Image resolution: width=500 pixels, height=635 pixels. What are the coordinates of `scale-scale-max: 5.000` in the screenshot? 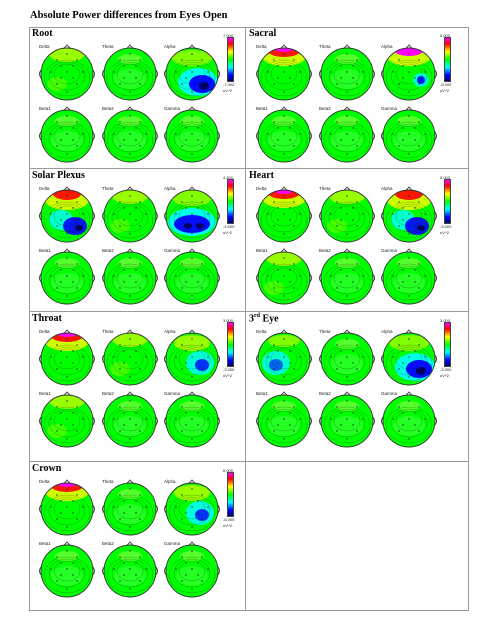 It's located at (445, 35).